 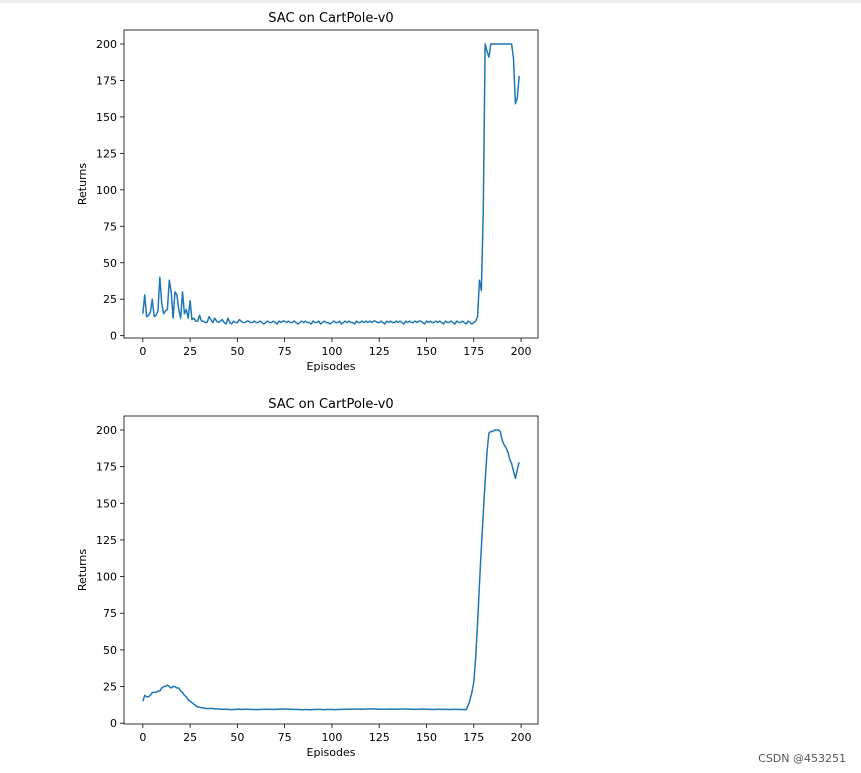 I want to click on top-strip, so click(x=430, y=1).